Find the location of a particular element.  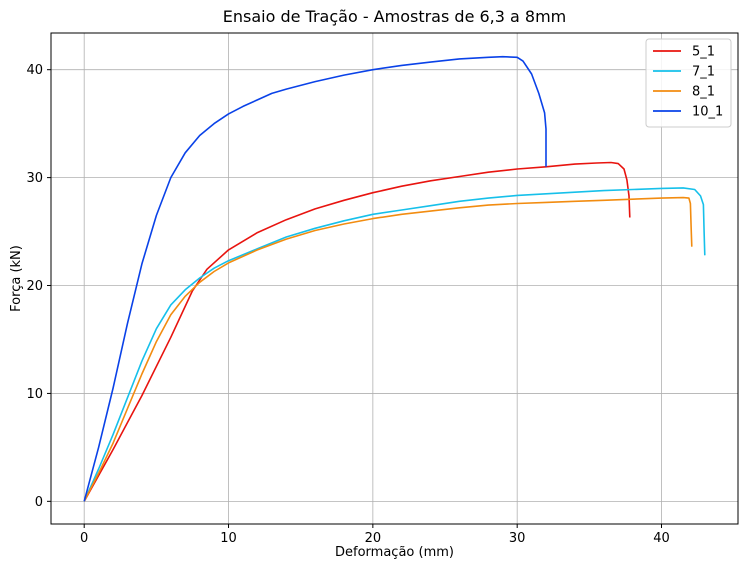

x-tick-label: 10 is located at coordinates (228, 538).